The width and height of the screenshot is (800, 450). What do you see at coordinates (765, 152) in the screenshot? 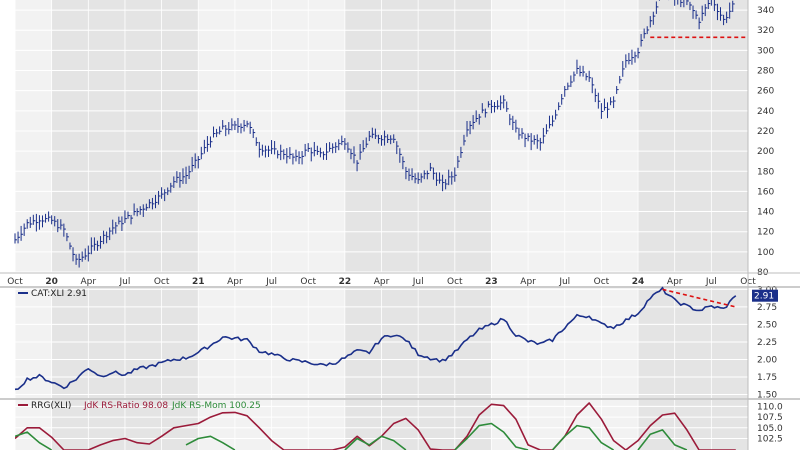
I see `price-panel-y-tick-label: 200` at bounding box center [765, 152].